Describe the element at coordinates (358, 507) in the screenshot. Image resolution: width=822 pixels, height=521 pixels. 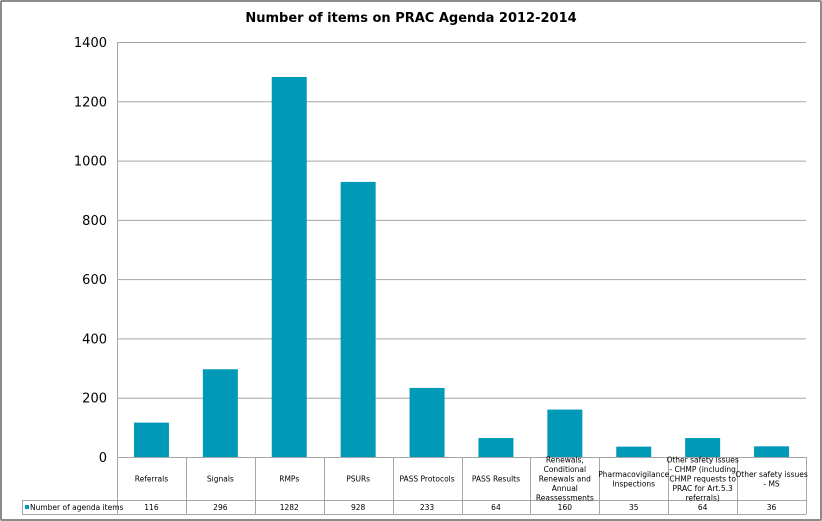
I see `data-label: 928` at that location.